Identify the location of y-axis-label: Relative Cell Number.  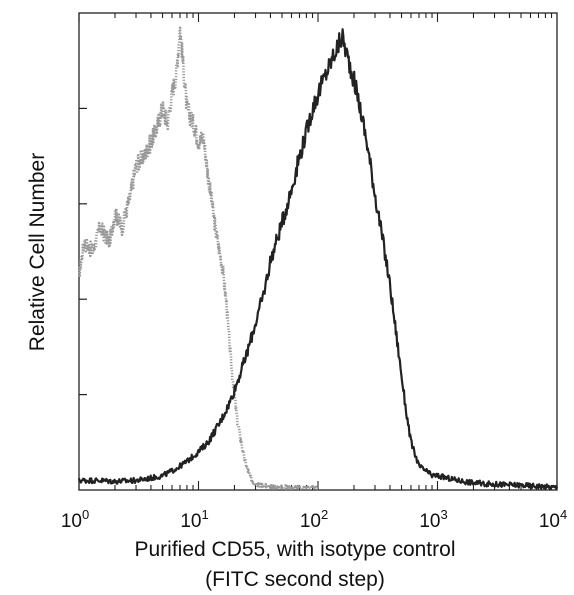
(37, 252).